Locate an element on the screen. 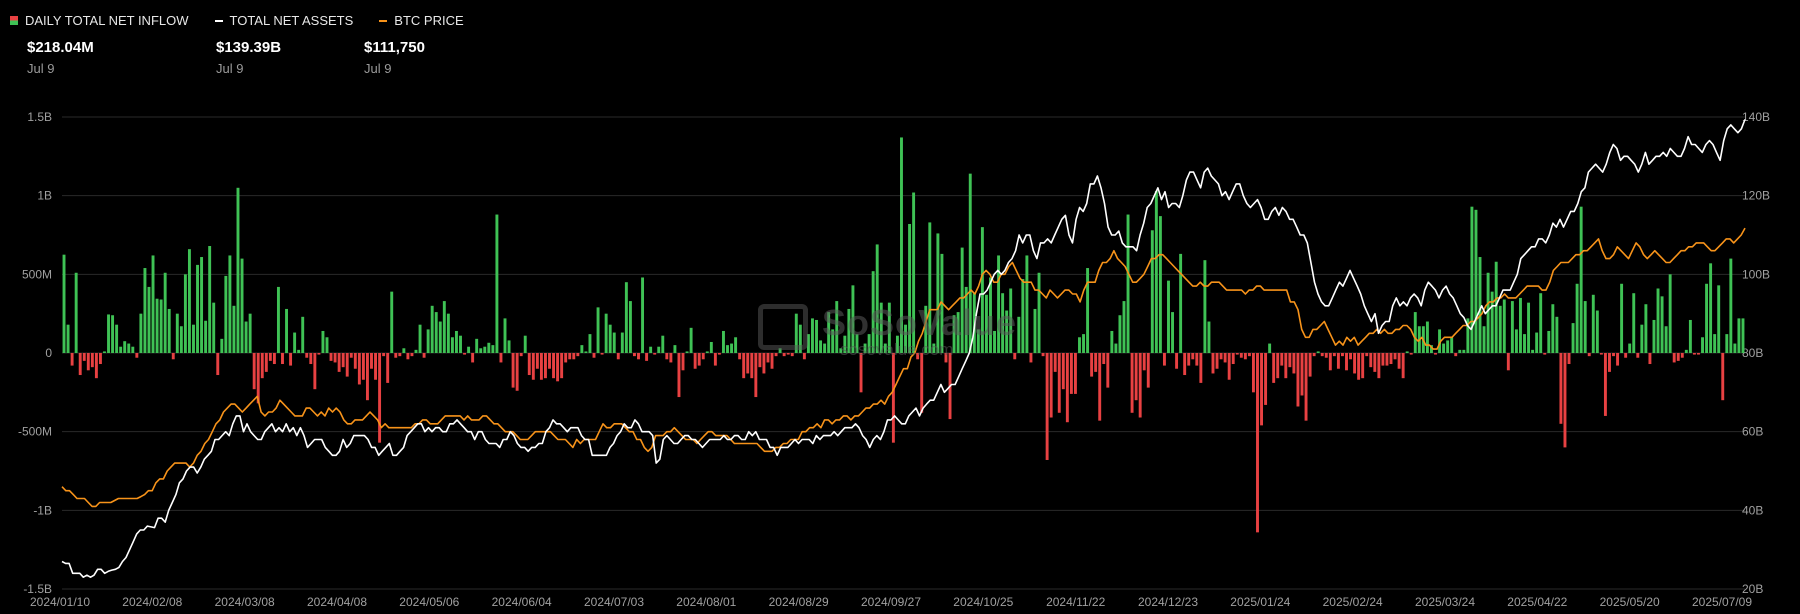 The width and height of the screenshot is (1800, 614). left-axis-tick-label: -1B is located at coordinates (42, 510).